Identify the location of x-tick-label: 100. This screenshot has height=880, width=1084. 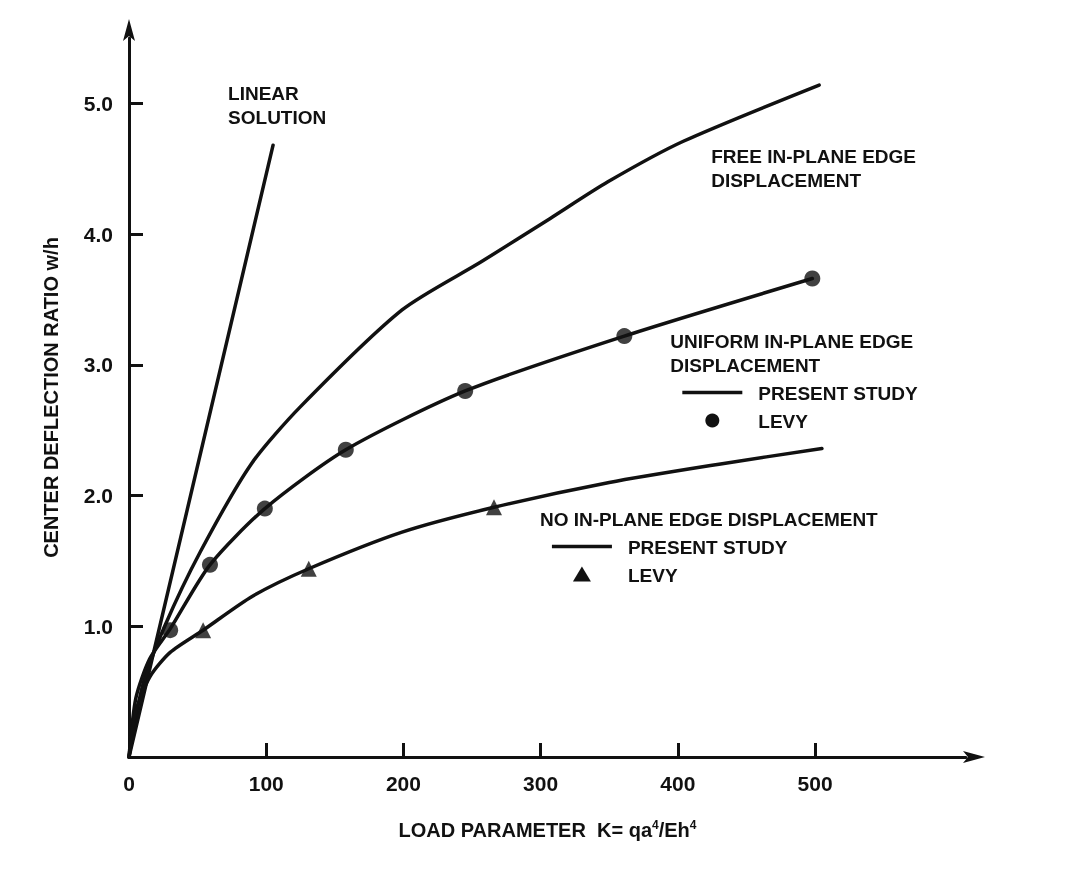
(266, 783).